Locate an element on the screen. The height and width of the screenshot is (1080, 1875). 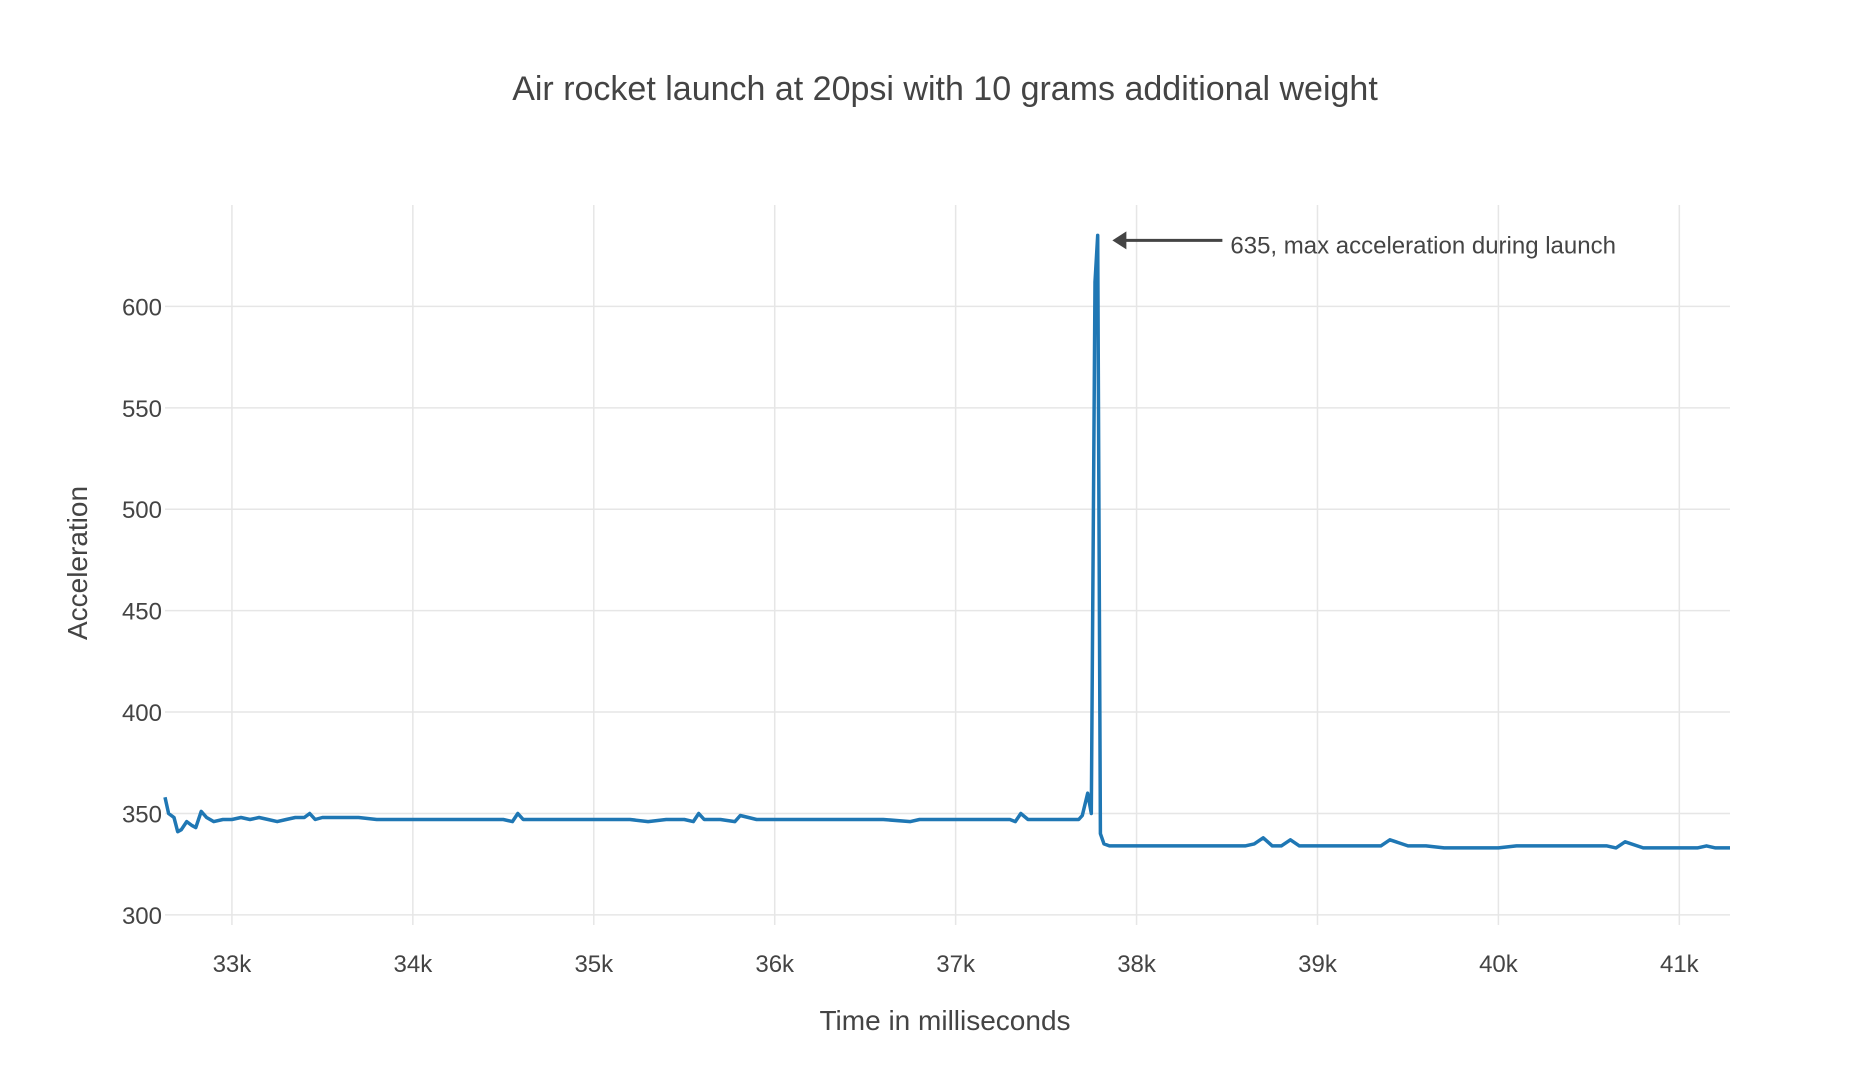
x-axis-title: Time in milliseconds is located at coordinates (944, 1020).